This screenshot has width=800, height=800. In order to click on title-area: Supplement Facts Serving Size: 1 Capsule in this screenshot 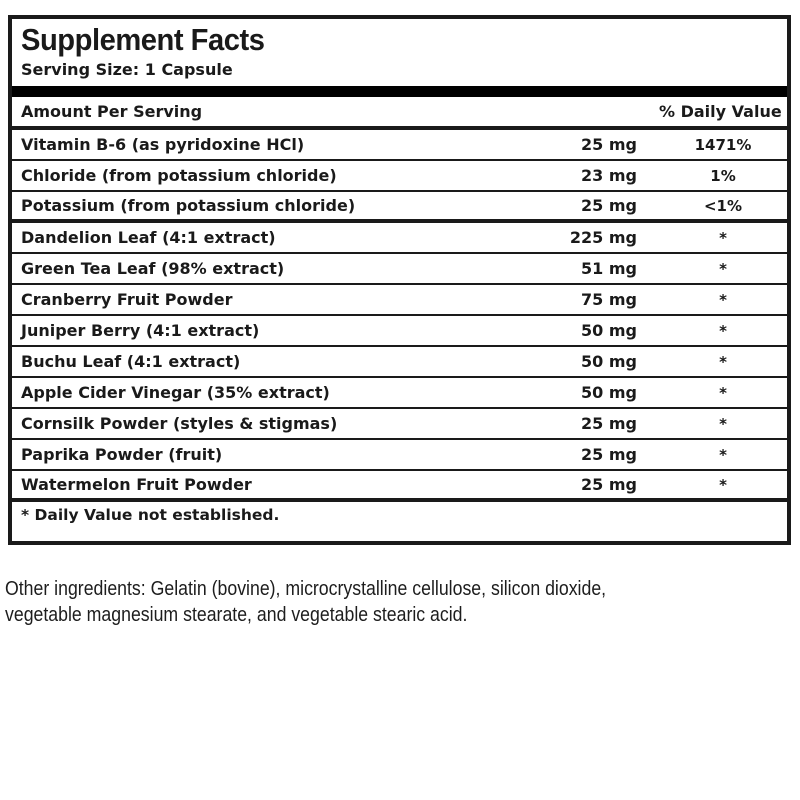, I will do `click(399, 52)`.